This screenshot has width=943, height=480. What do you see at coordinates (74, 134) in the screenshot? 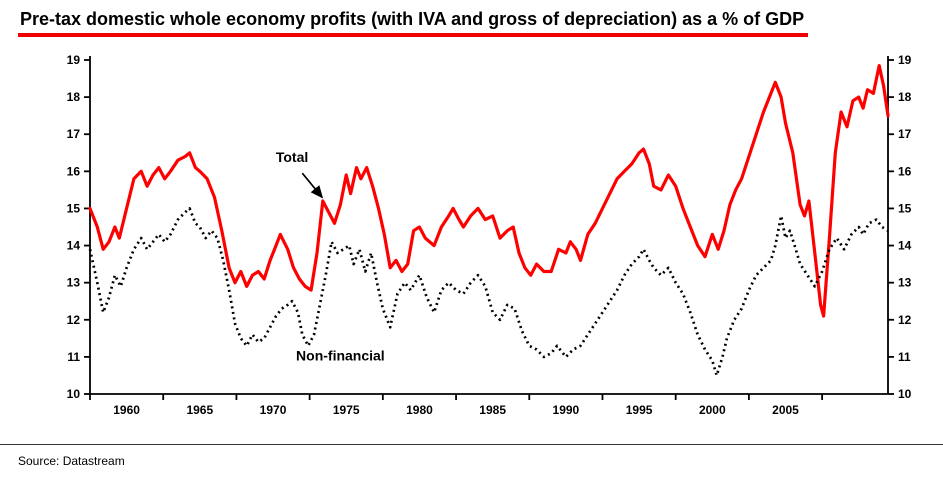
I see `y-tick-label-left: 17` at bounding box center [74, 134].